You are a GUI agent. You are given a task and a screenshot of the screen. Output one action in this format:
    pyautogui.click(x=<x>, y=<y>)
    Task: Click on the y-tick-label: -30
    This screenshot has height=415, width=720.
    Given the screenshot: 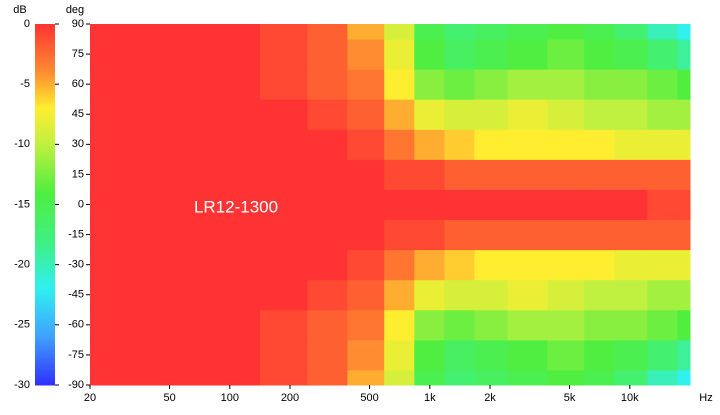 What is the action you would take?
    pyautogui.click(x=76, y=265)
    